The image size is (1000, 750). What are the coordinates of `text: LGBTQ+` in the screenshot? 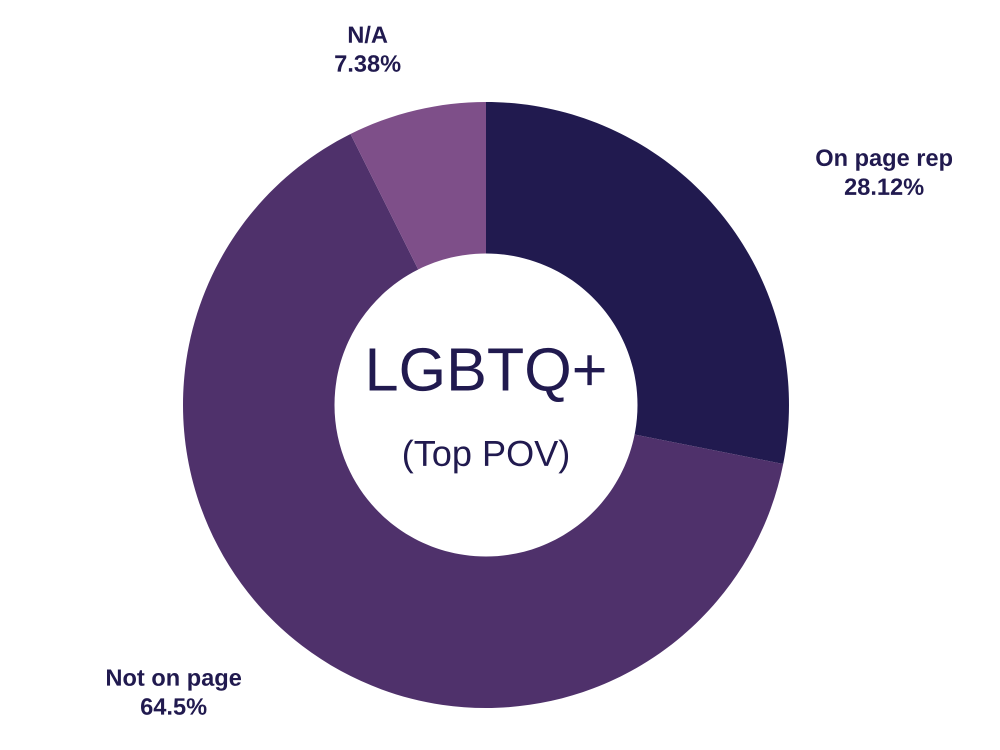 It's located at (487, 375).